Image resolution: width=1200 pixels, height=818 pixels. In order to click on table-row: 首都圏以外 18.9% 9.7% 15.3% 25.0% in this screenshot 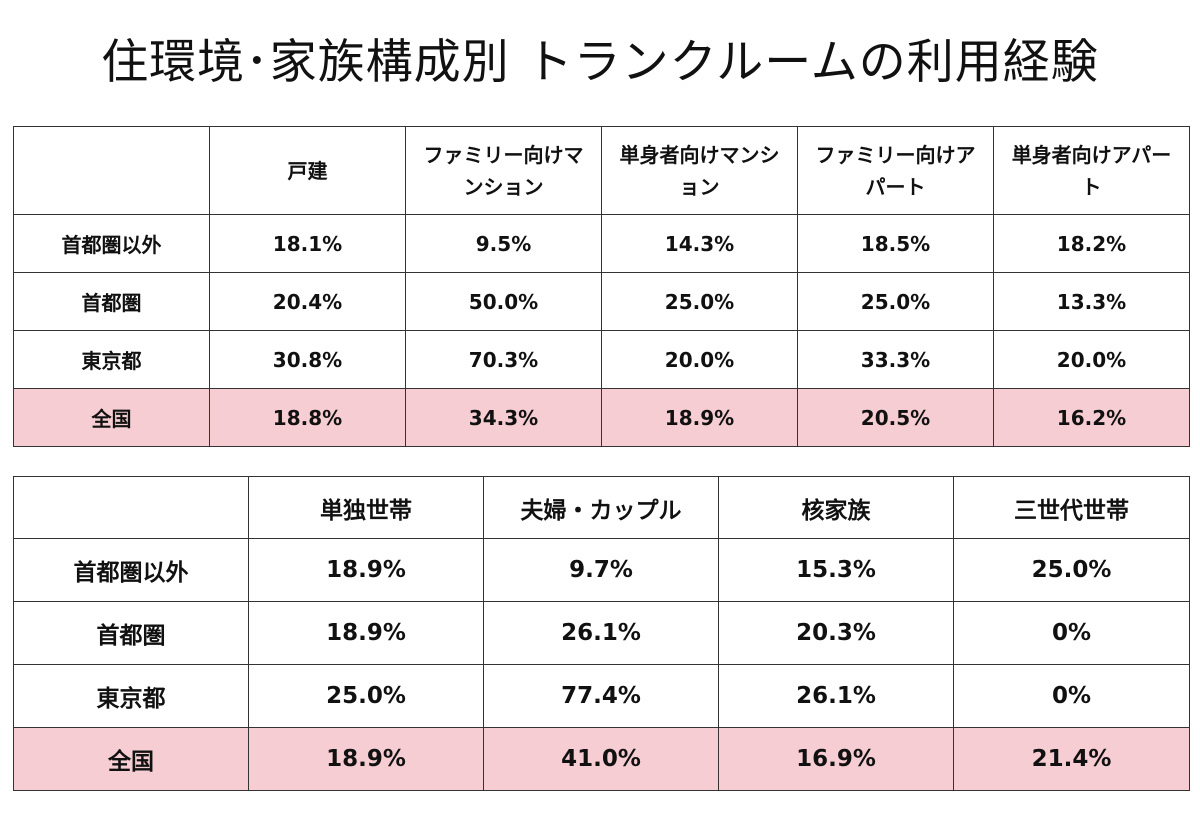, I will do `click(601, 570)`.